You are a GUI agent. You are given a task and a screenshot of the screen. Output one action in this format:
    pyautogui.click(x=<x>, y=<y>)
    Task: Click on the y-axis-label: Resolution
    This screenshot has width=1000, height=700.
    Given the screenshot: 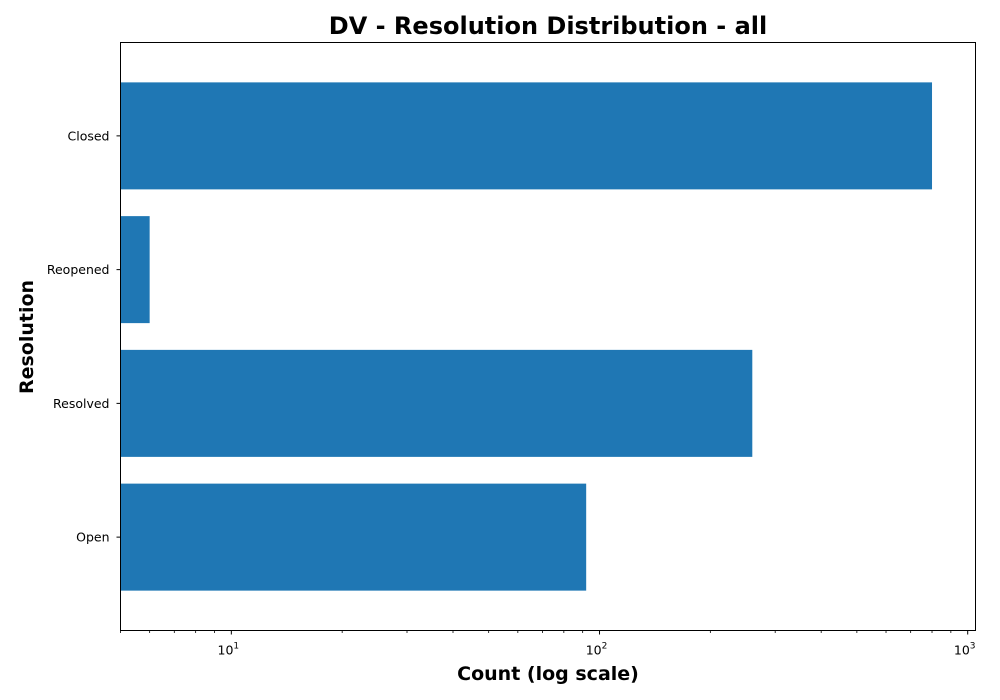 What is the action you would take?
    pyautogui.click(x=27, y=337)
    